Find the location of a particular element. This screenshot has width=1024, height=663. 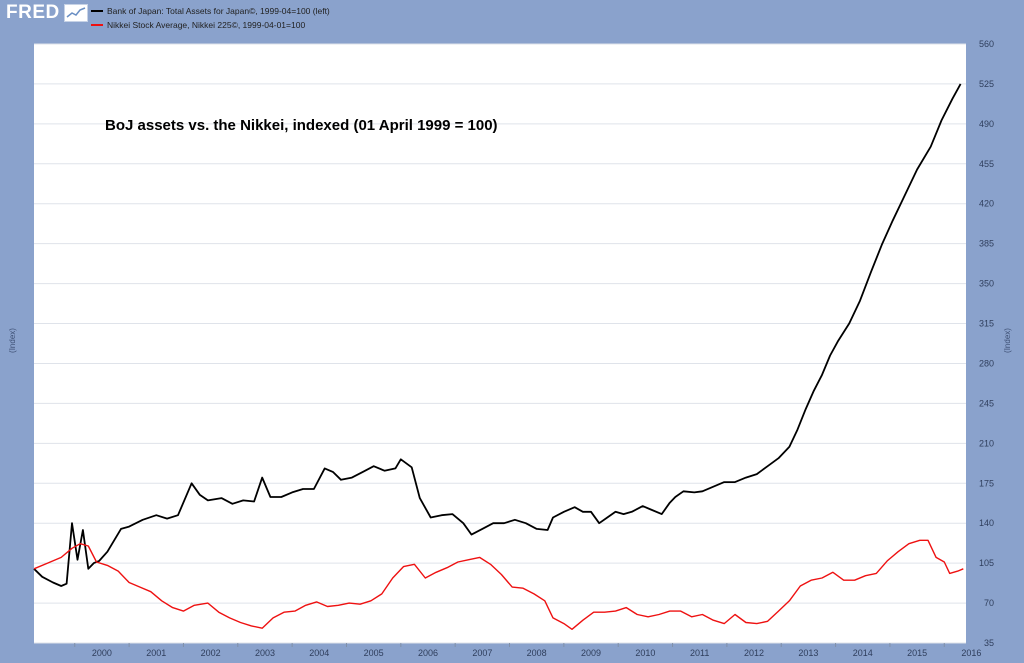

y-tick-label: 420 is located at coordinates (986, 204).